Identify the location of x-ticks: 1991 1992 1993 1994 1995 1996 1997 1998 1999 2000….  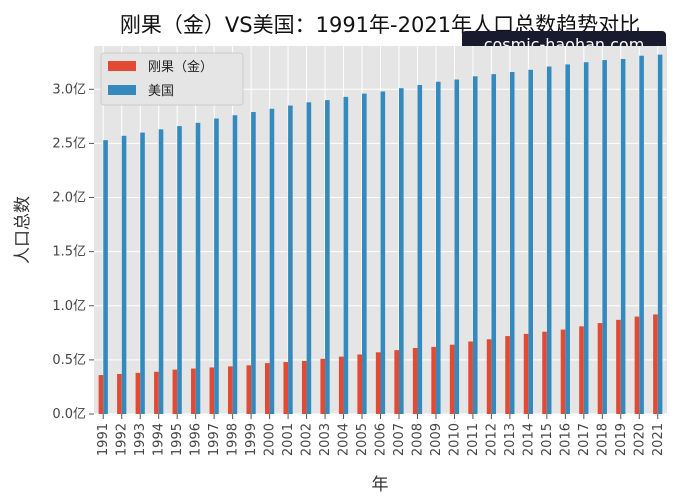
(381, 435).